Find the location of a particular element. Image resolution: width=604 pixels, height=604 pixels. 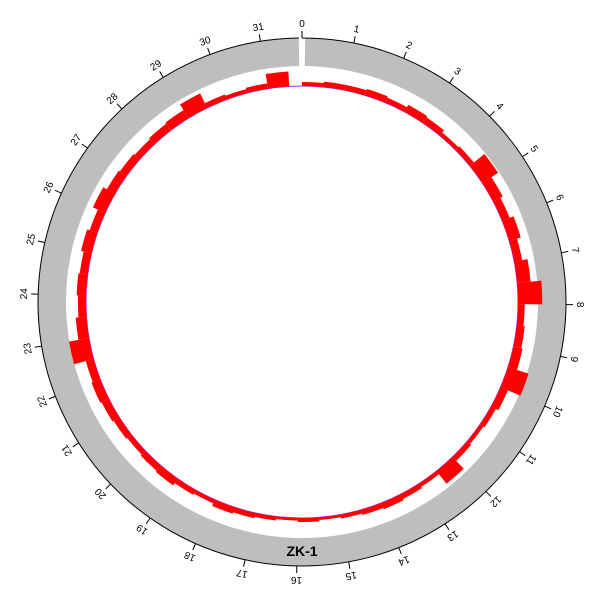

tick-label: 1 is located at coordinates (357, 30).